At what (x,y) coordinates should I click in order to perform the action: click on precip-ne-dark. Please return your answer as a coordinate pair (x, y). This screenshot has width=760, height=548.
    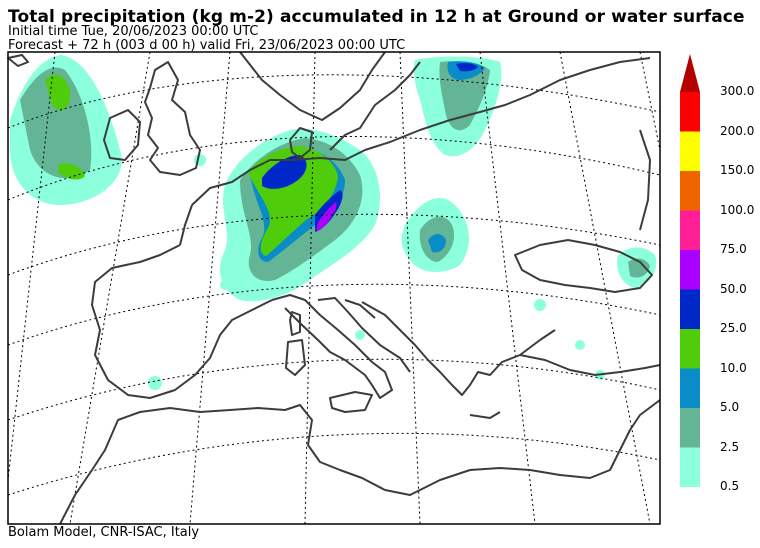
    Looking at the image, I should click on (467, 67).